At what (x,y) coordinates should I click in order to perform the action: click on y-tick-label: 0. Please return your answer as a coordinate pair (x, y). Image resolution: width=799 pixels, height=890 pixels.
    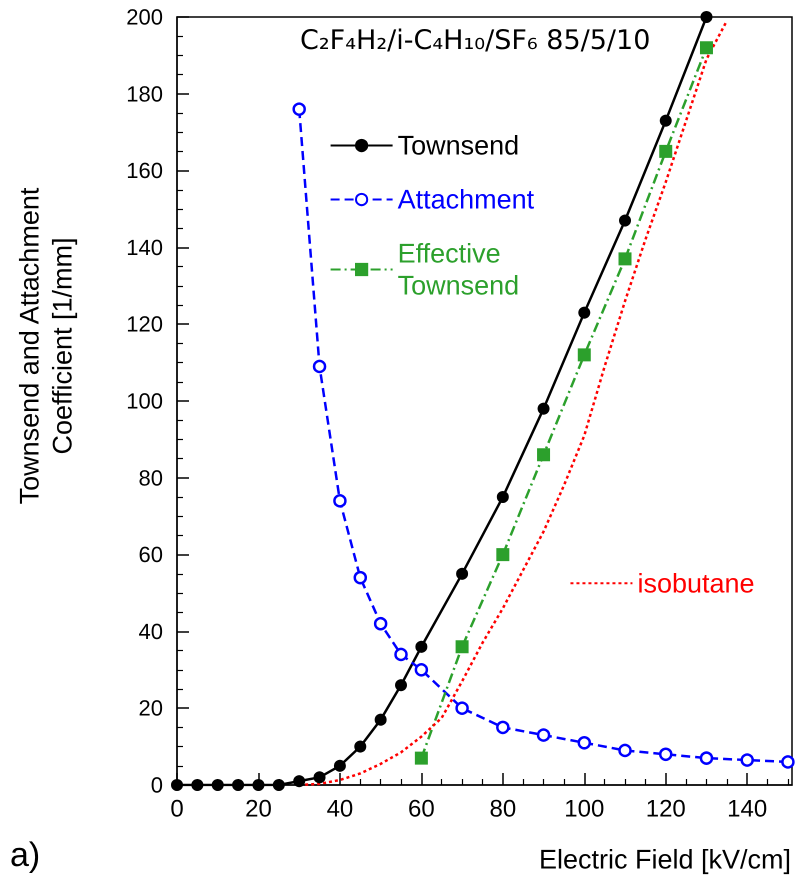
    Looking at the image, I should click on (156, 785).